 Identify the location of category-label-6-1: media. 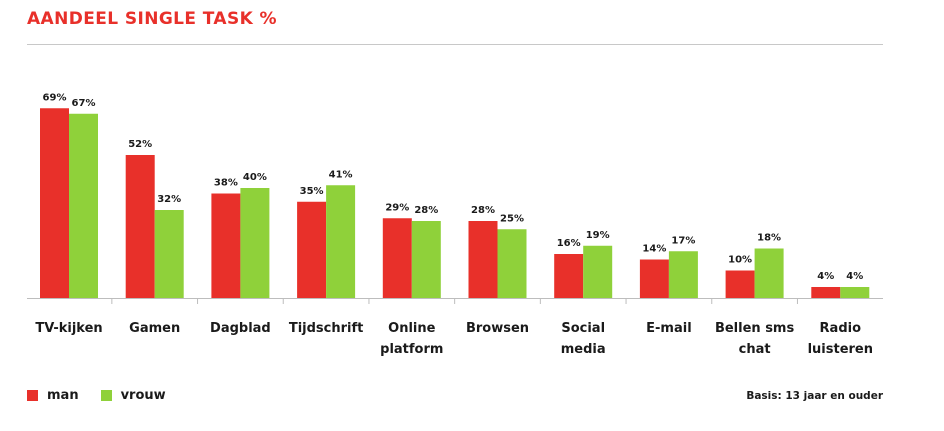
(583, 349).